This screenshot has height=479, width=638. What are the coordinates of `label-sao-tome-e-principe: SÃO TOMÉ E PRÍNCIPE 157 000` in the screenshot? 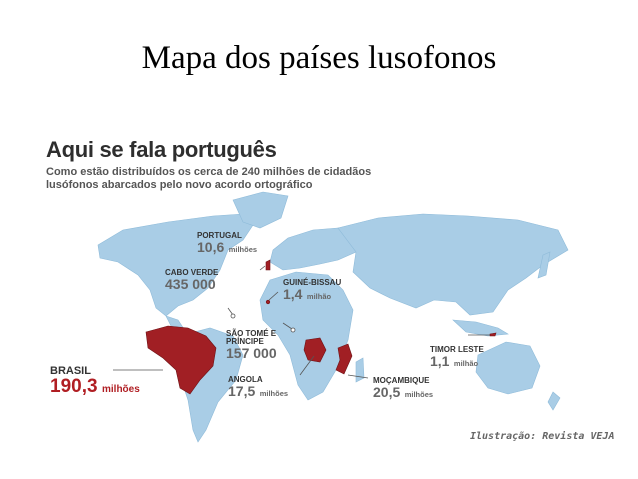 It's located at (257, 346).